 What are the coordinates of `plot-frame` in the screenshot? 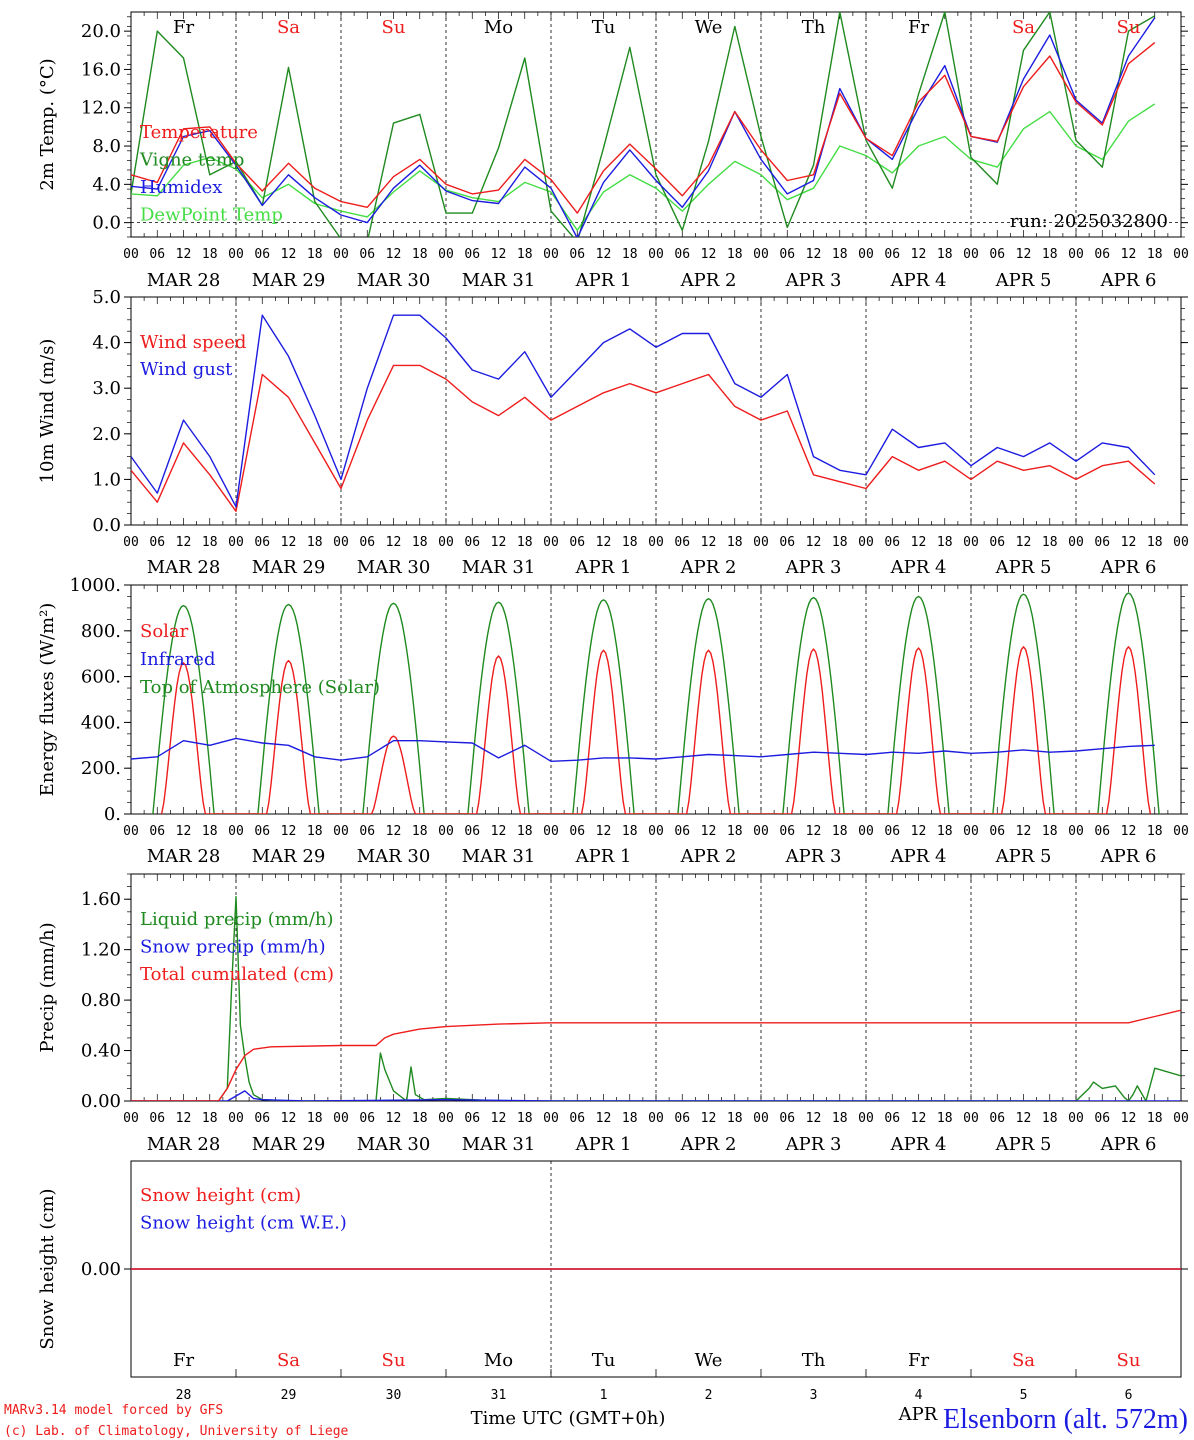 It's located at (656, 124).